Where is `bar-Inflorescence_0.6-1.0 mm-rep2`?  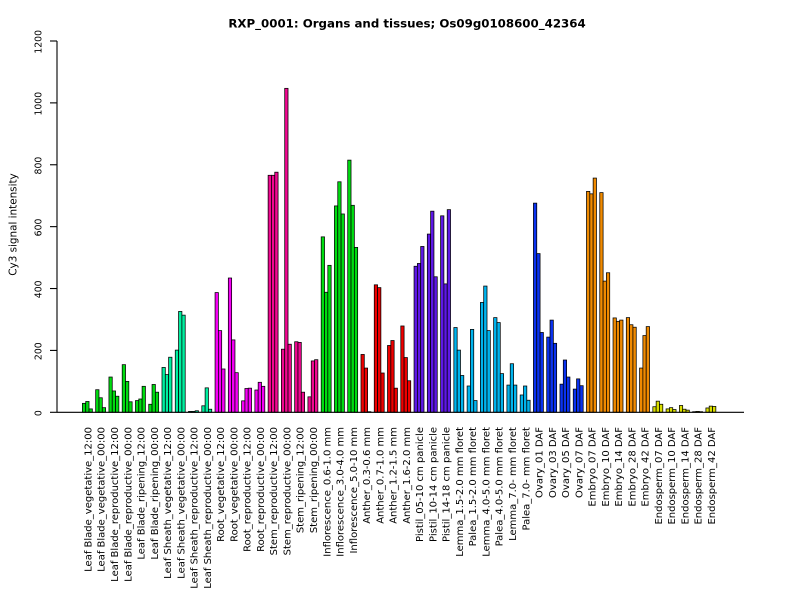
bar-Inflorescence_0.6-1.0 mm-rep2 is located at coordinates (326, 352).